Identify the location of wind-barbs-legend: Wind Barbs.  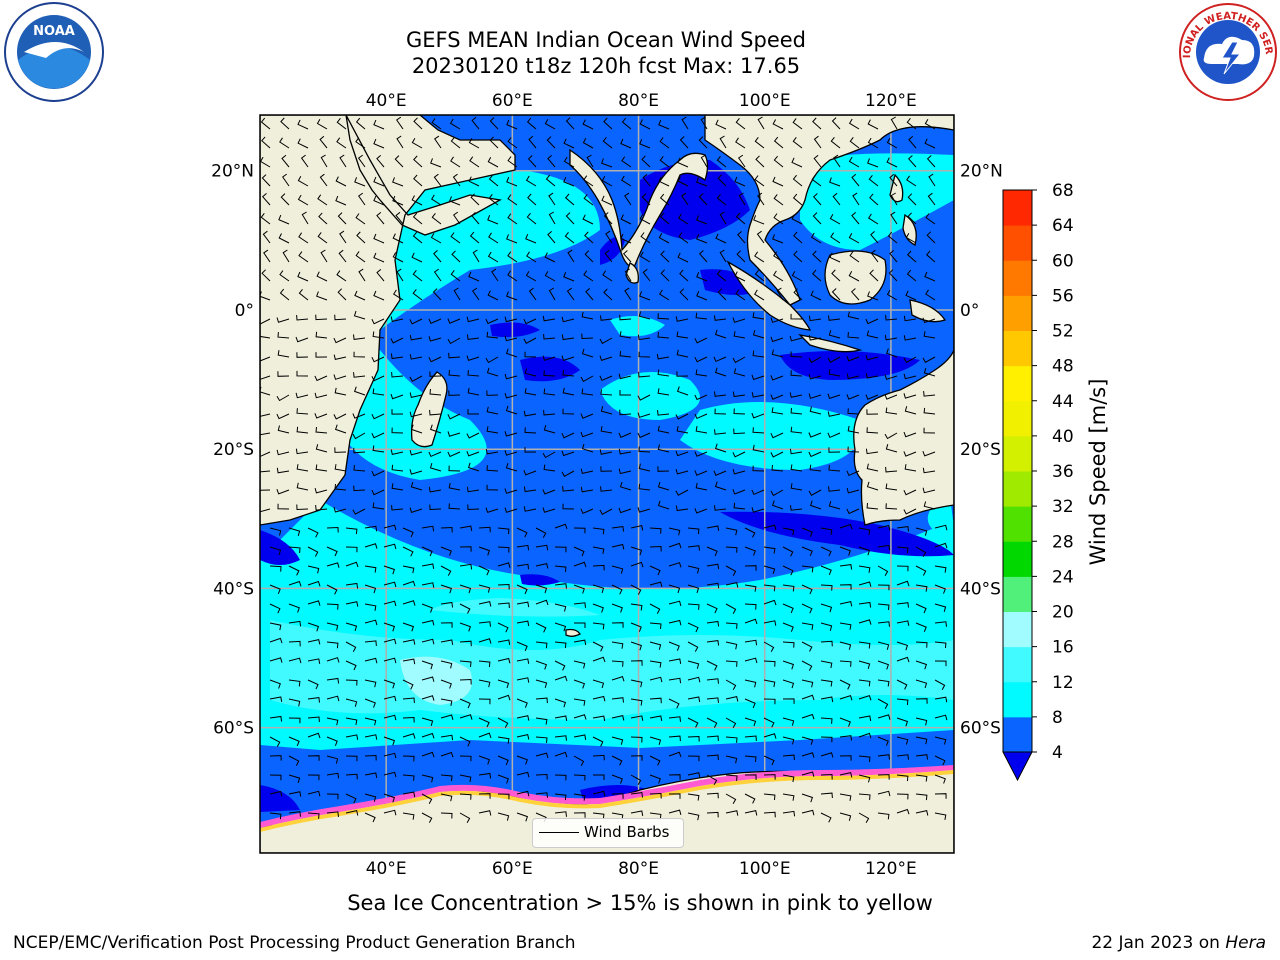
(608, 833).